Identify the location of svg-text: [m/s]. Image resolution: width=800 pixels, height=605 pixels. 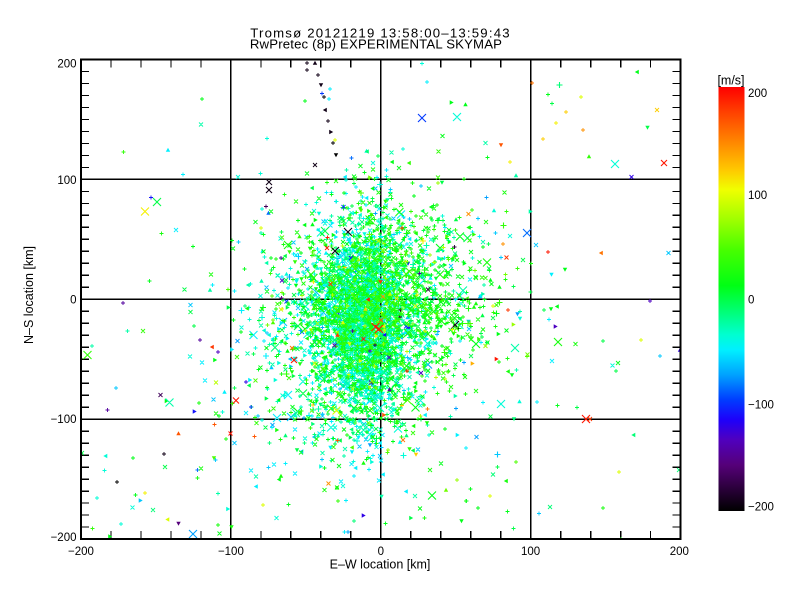
(730, 81).